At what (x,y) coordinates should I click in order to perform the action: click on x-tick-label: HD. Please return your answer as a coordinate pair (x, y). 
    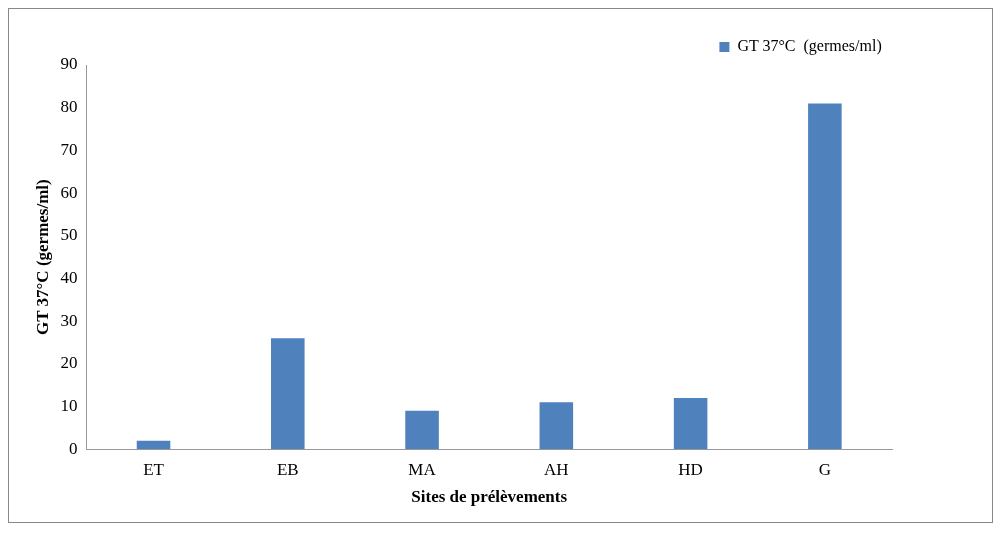
    Looking at the image, I should click on (690, 469).